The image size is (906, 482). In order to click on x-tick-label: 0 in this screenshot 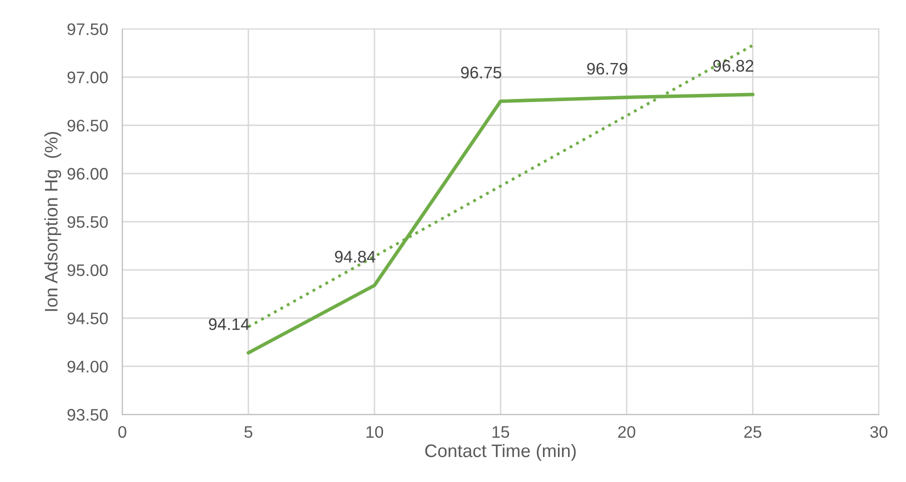, I will do `click(122, 432)`.